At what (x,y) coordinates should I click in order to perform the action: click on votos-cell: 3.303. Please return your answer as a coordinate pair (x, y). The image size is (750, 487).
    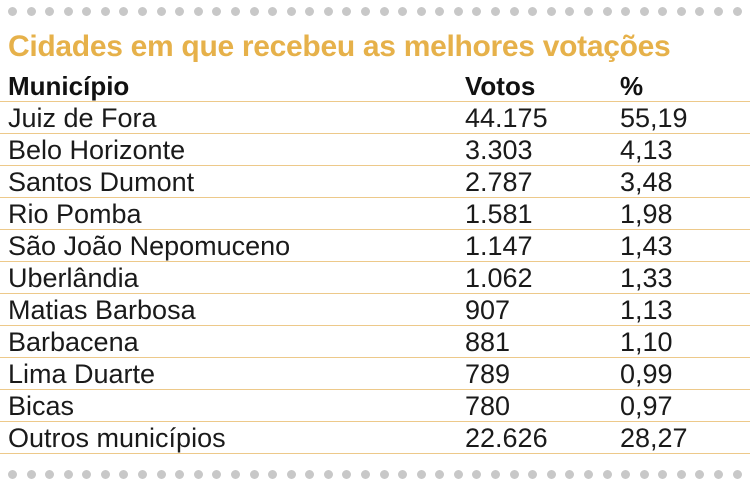
    Looking at the image, I should click on (499, 150).